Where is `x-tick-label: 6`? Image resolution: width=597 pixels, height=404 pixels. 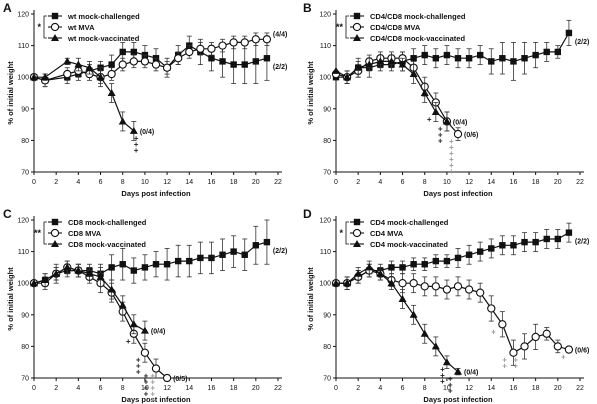 x-tick-label: 6 is located at coordinates (403, 388).